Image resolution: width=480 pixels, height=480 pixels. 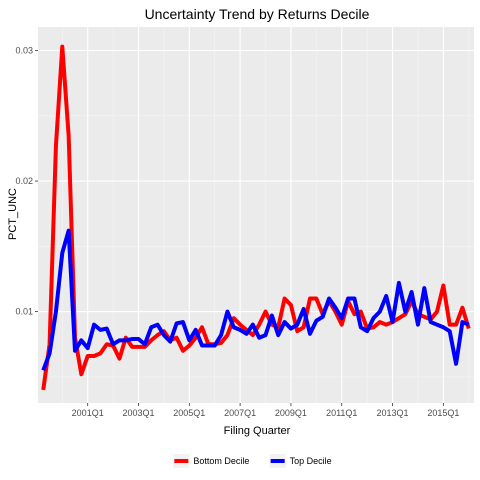 I want to click on x-tick-label: 2009Q1, so click(x=291, y=413).